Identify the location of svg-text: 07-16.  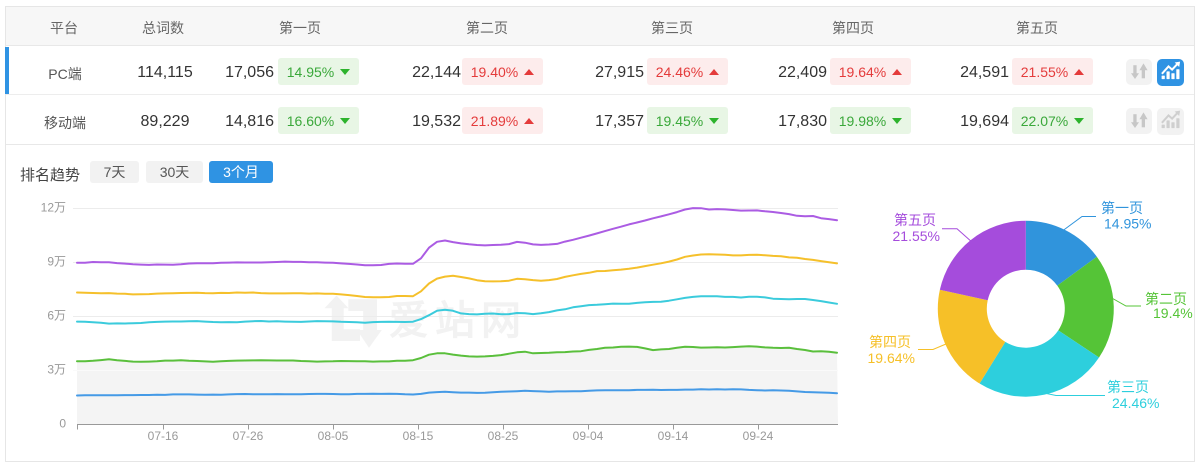
(163, 436).